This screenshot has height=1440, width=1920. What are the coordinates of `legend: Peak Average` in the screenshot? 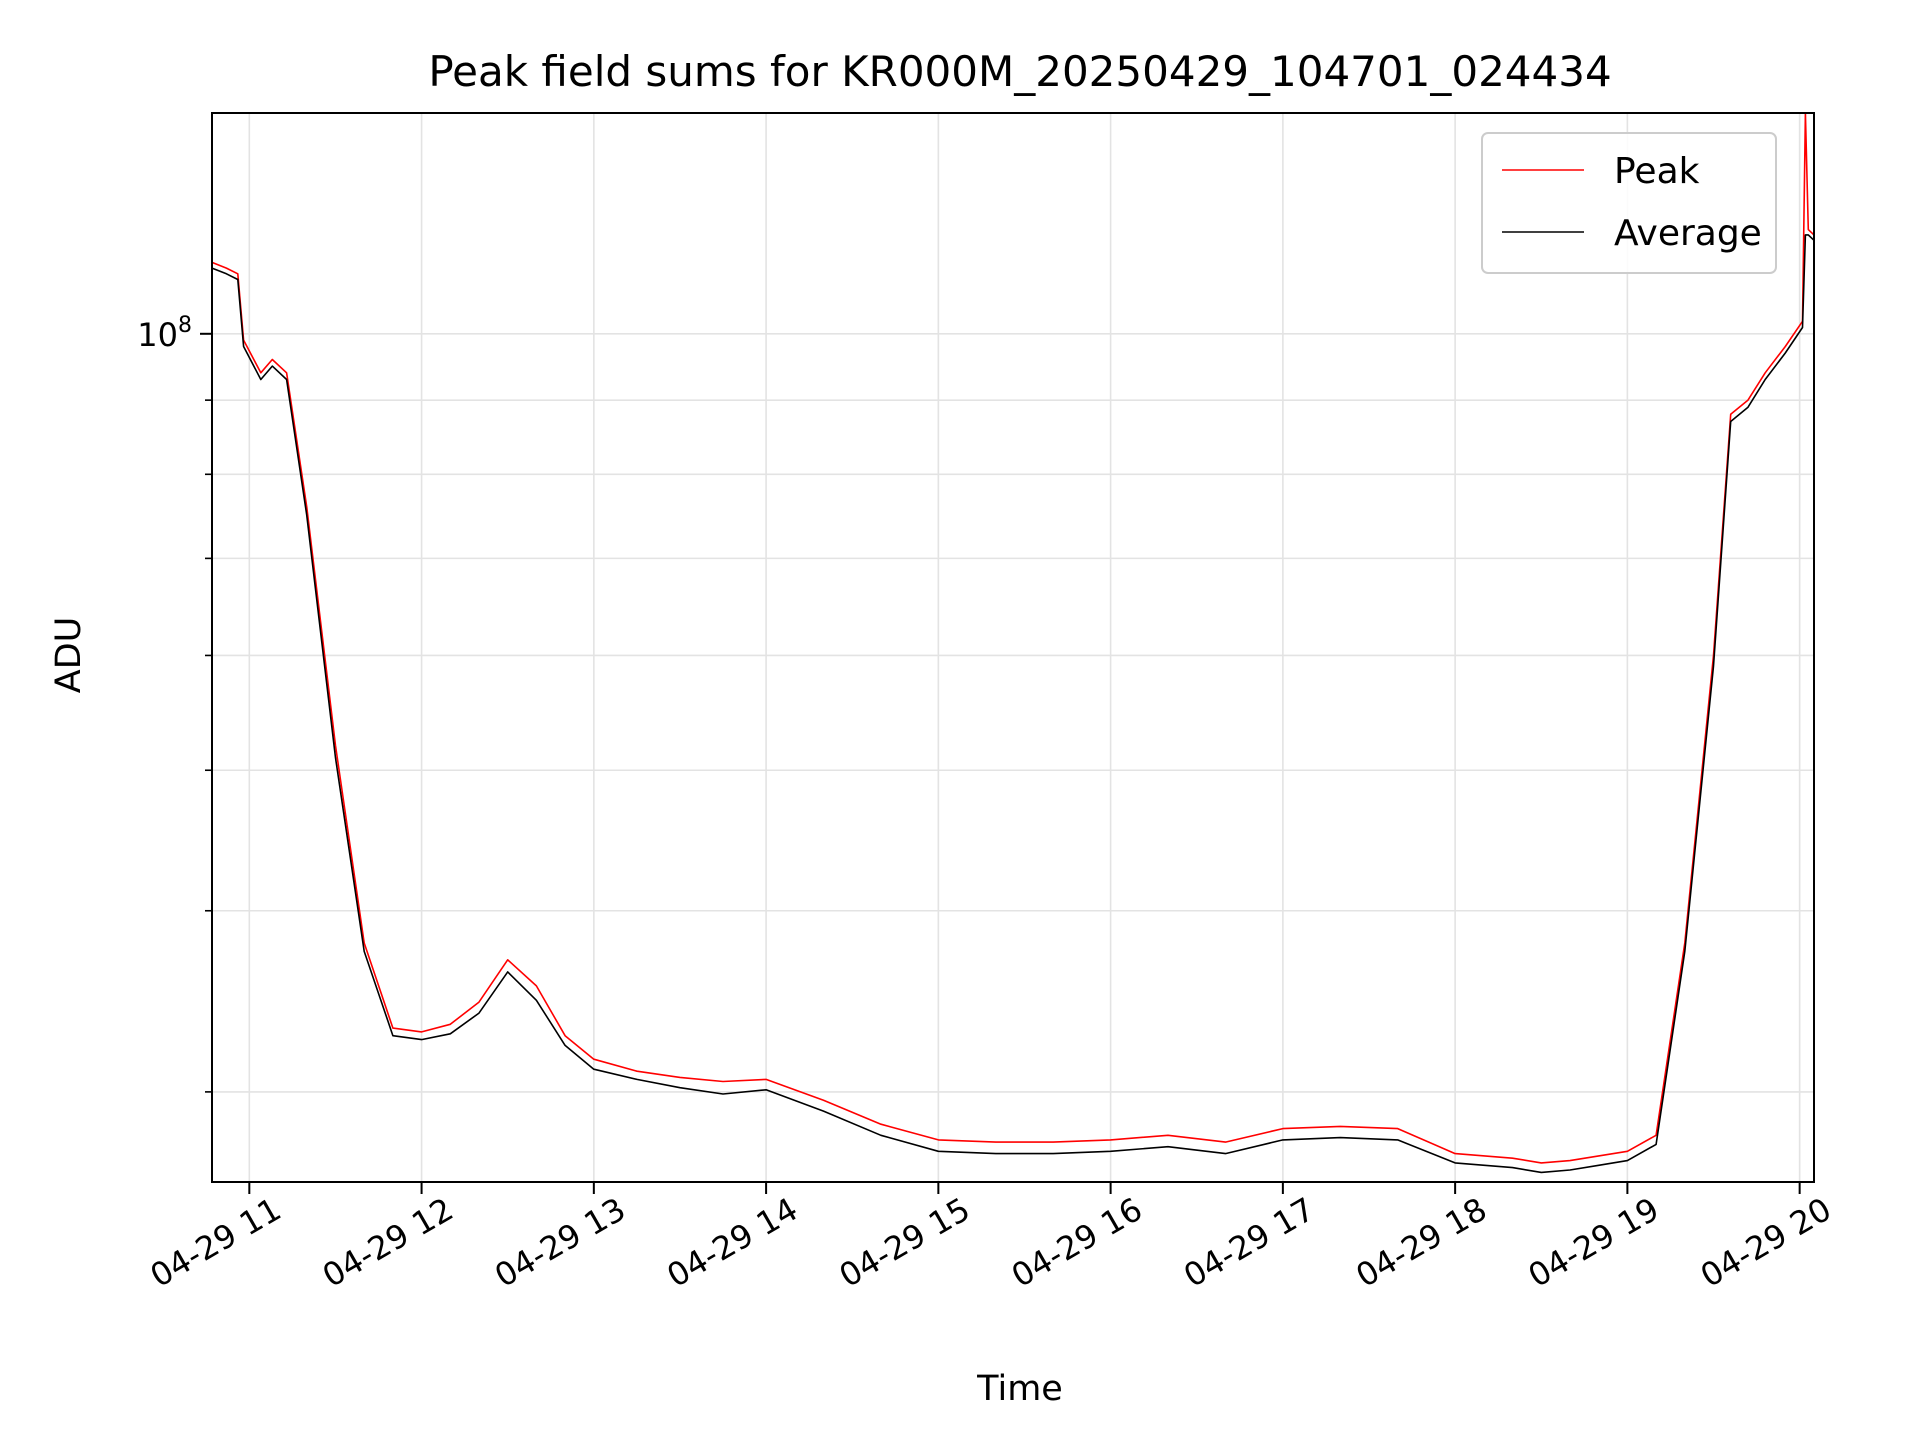 It's located at (1629, 203).